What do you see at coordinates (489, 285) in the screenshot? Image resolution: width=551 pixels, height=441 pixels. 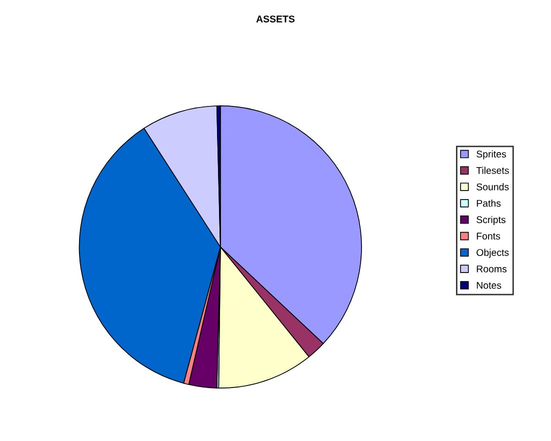 I see `legend-label: Notes` at bounding box center [489, 285].